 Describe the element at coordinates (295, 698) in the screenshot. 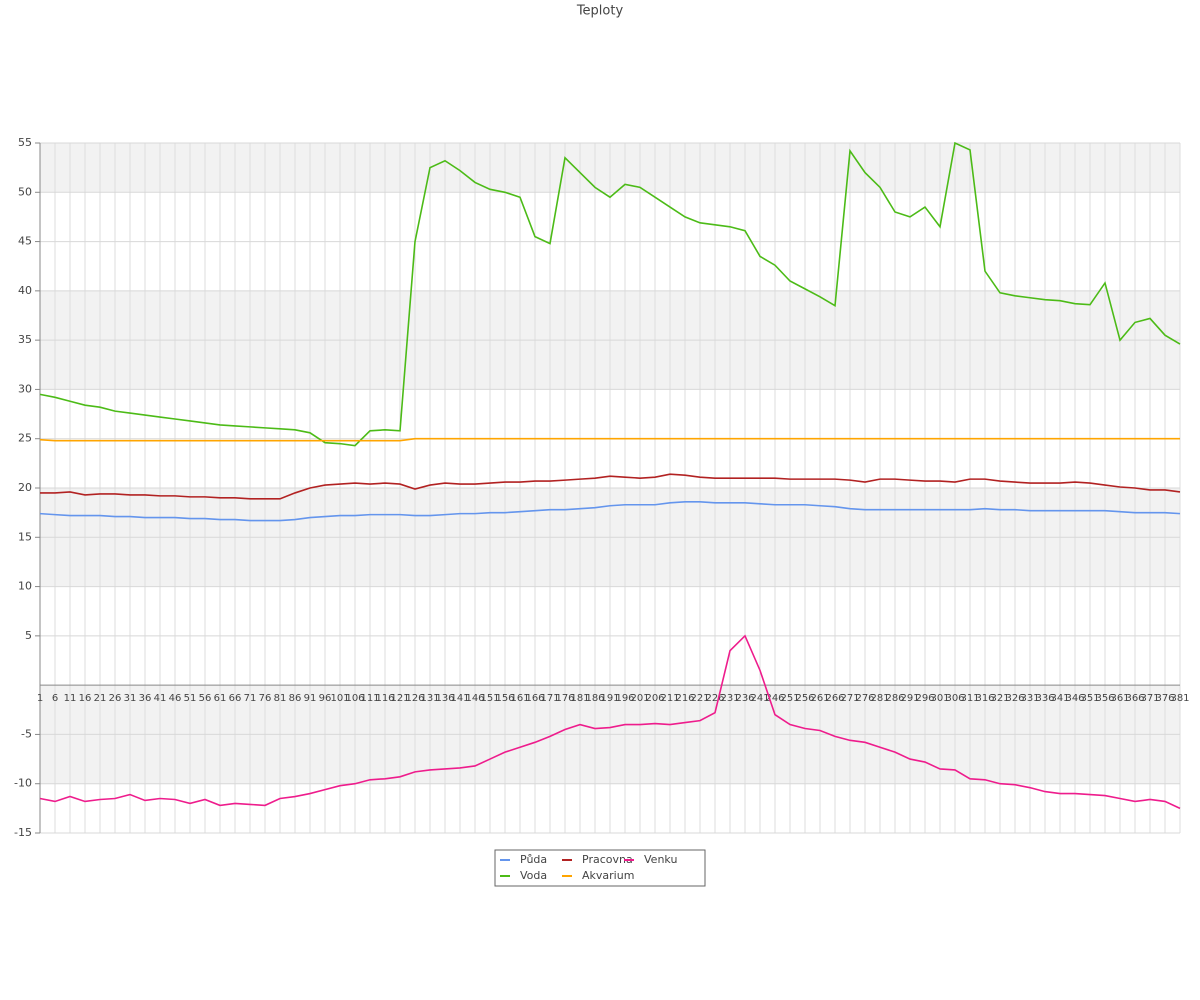

I see `x-tick-label: 86` at that location.